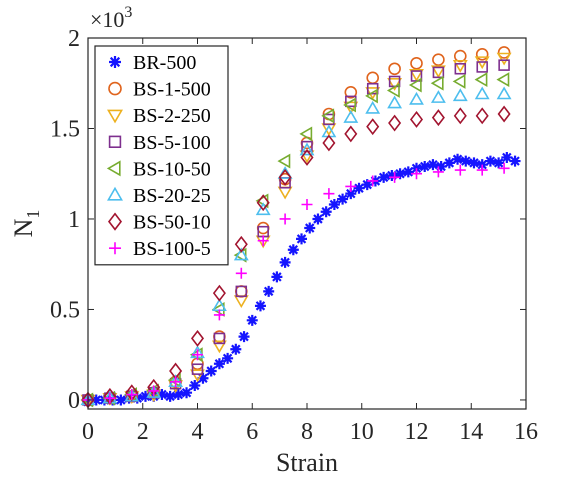 The width and height of the screenshot is (581, 479). What do you see at coordinates (164, 63) in the screenshot?
I see `legend-label: BR-500` at bounding box center [164, 63].